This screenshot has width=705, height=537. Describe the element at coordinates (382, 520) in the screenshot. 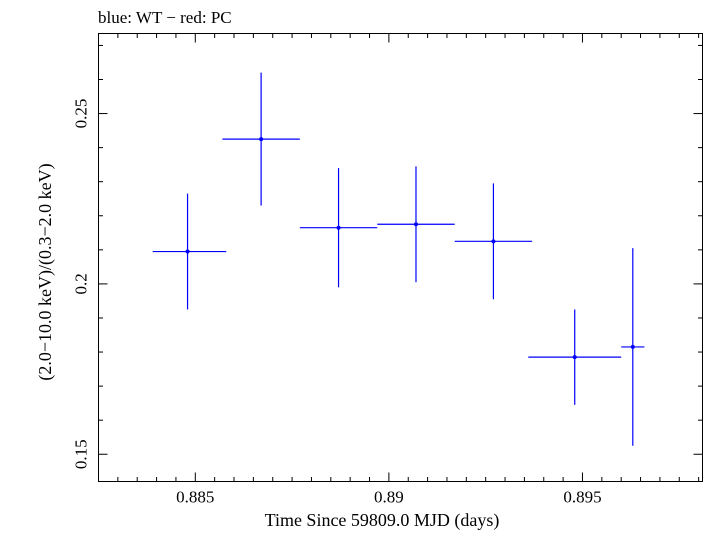

I see `x-axis-label: Time Since 59809.0 MJD (days)` at that location.